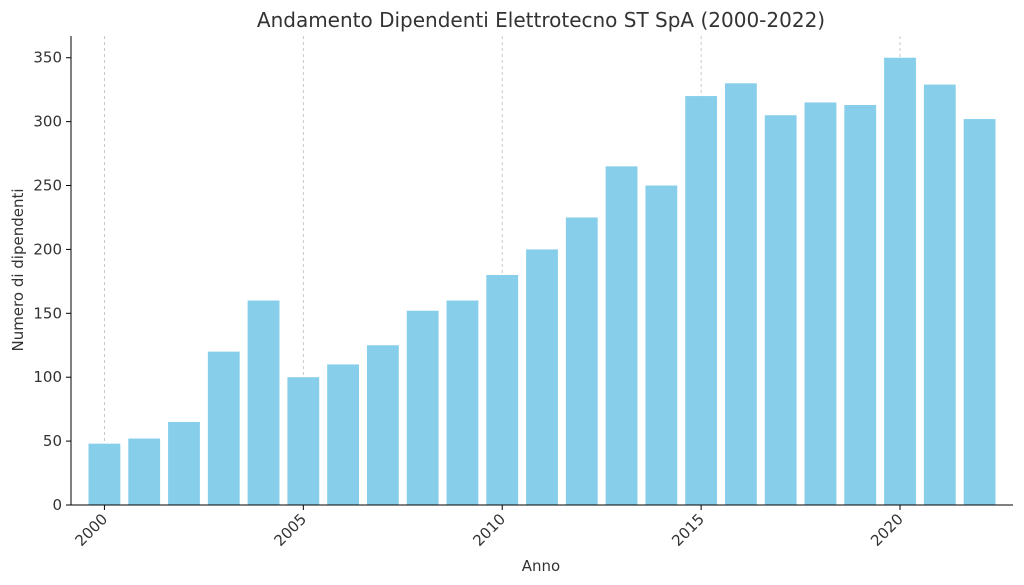  What do you see at coordinates (541, 566) in the screenshot?
I see `x-axis-label: Anno` at bounding box center [541, 566].